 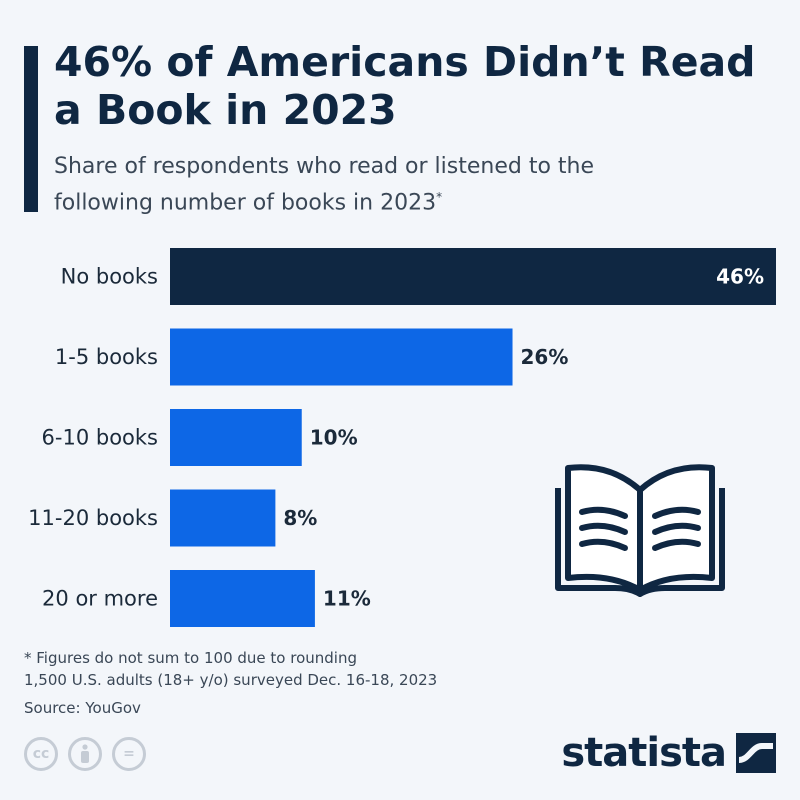 What do you see at coordinates (82, 708) in the screenshot?
I see `source-text: Source: YouGov` at bounding box center [82, 708].